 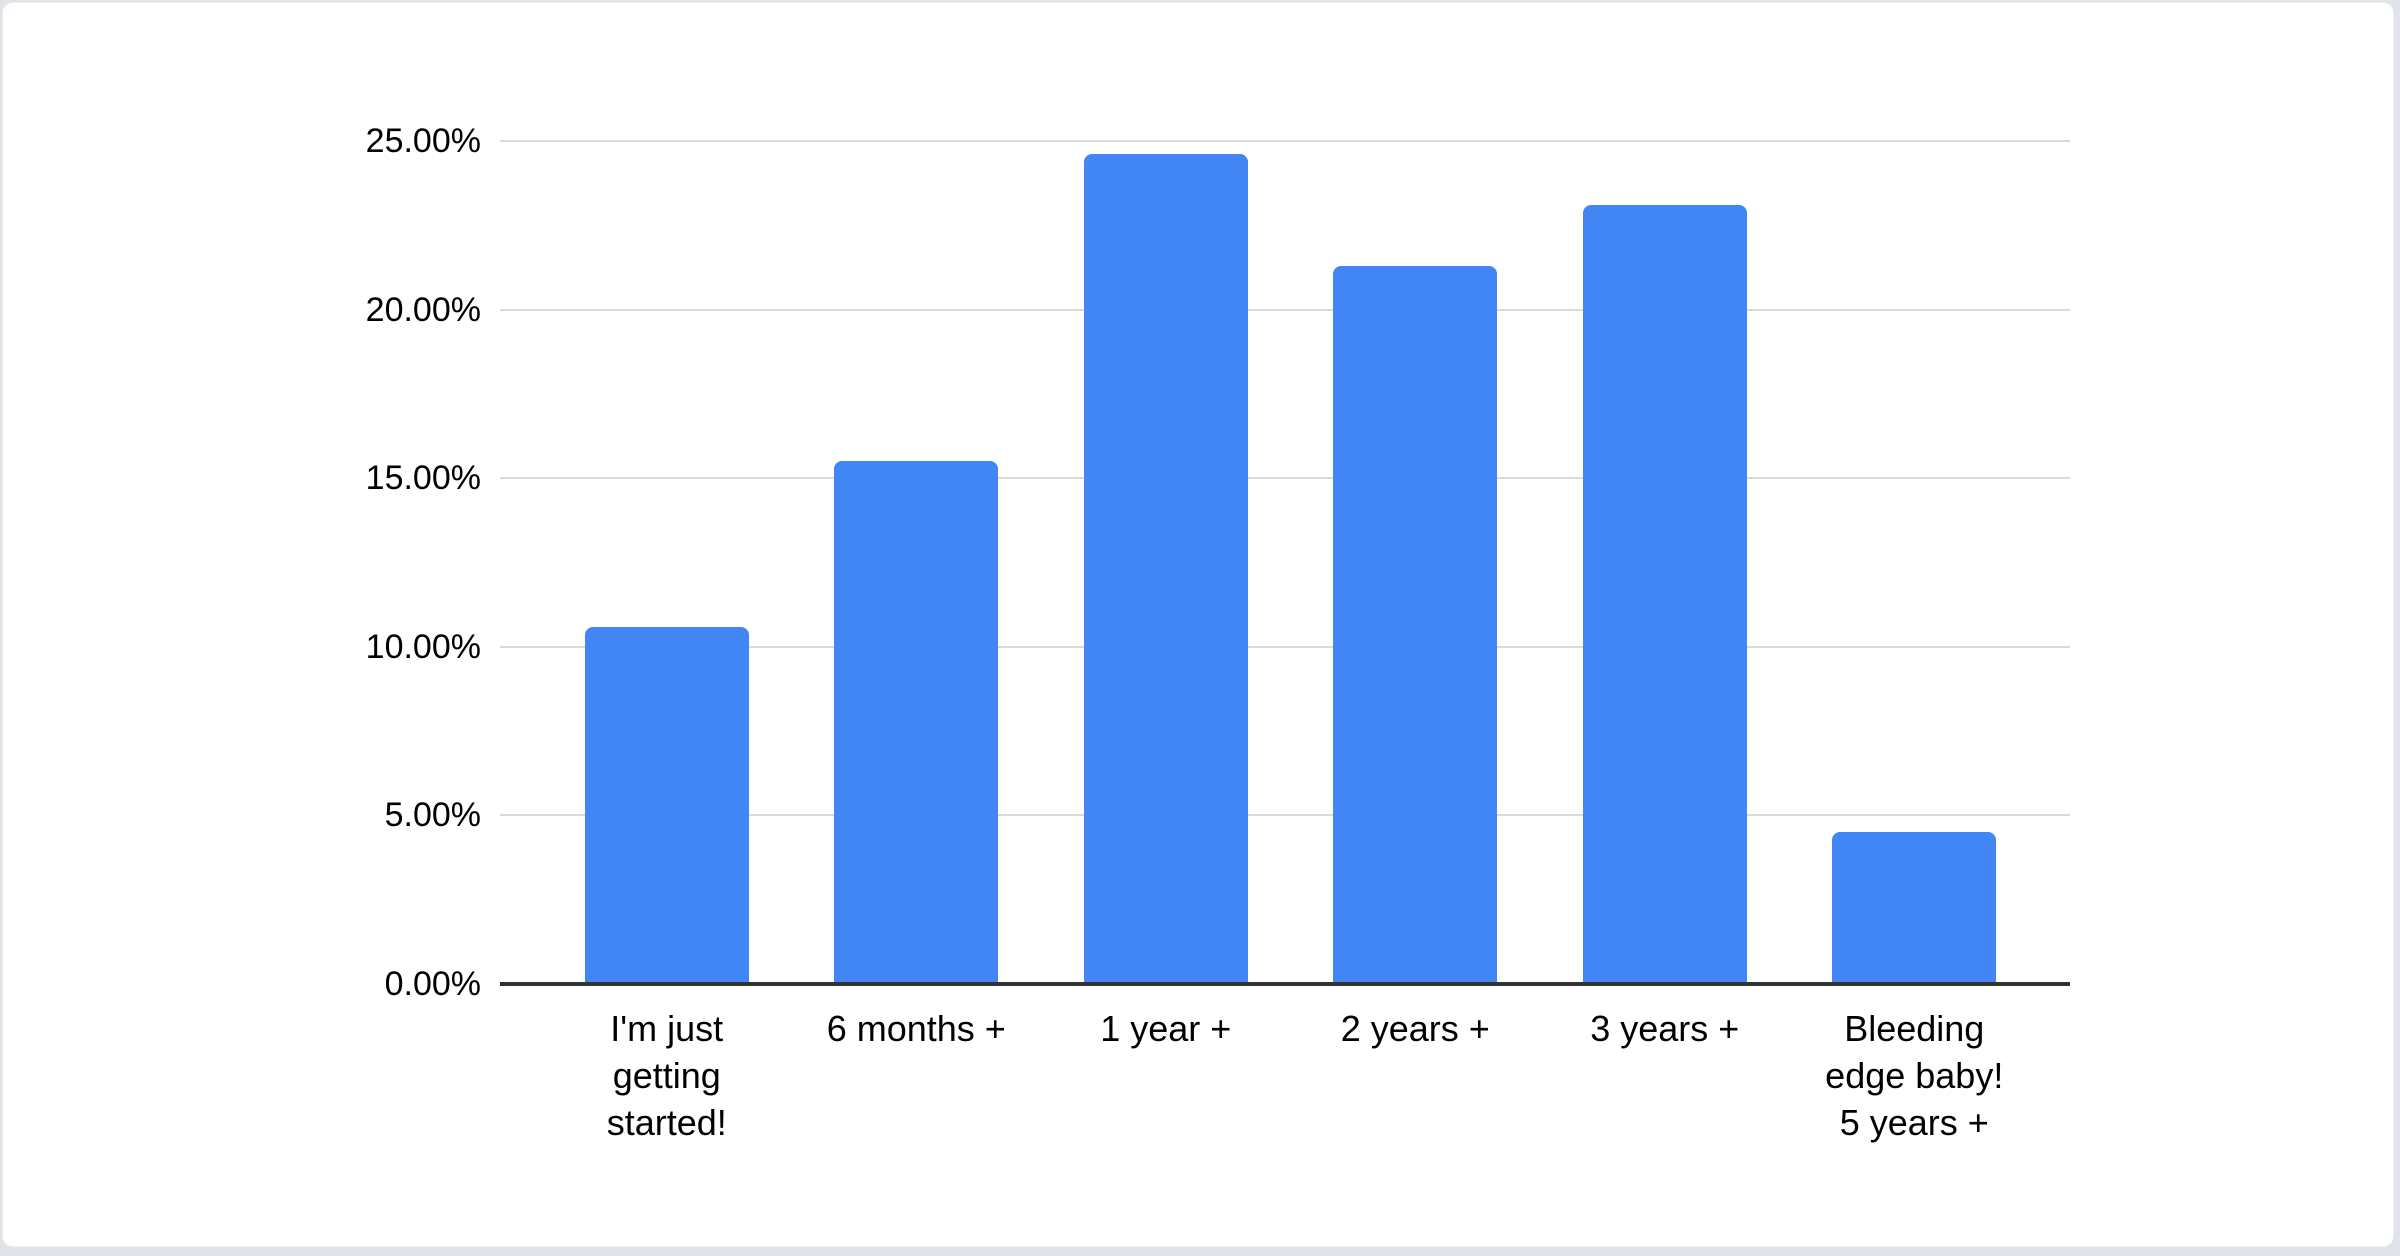 What do you see at coordinates (423, 646) in the screenshot?
I see `y-tick-label: 10.00%` at bounding box center [423, 646].